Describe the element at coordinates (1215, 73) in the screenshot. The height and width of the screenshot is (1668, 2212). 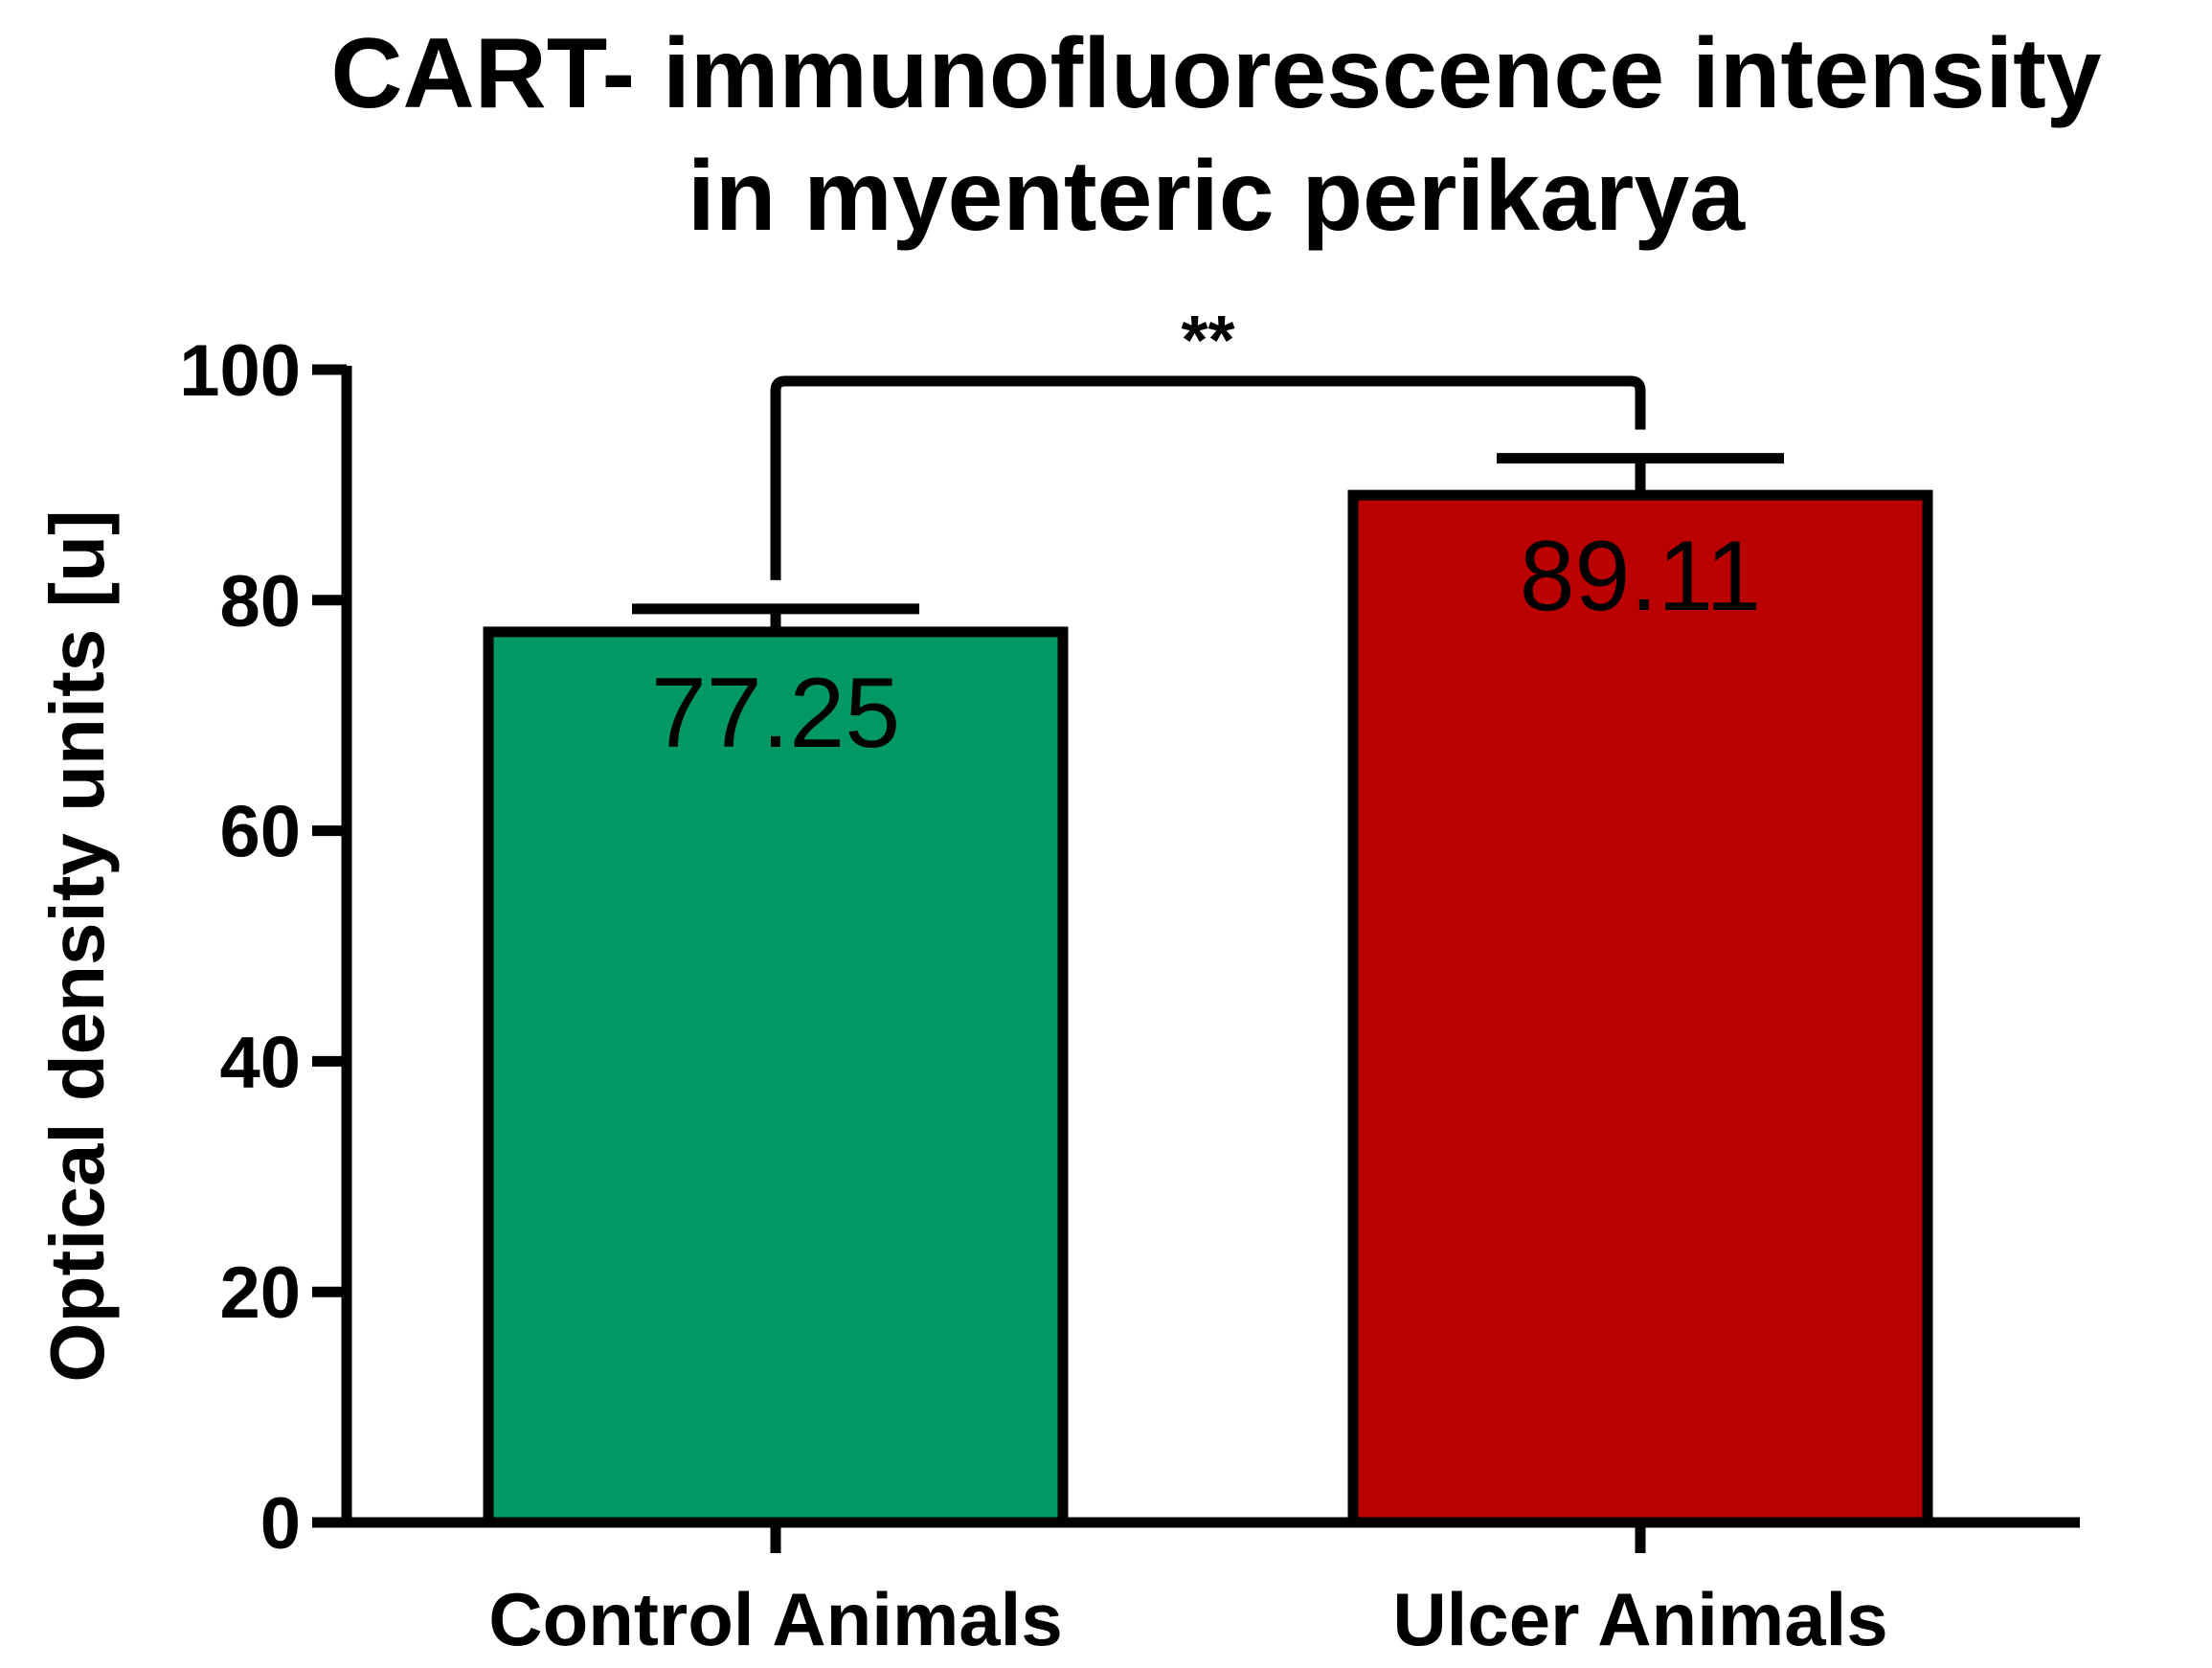
I see `chart-title-line-1: CART- immunofluorescence intensity` at that location.